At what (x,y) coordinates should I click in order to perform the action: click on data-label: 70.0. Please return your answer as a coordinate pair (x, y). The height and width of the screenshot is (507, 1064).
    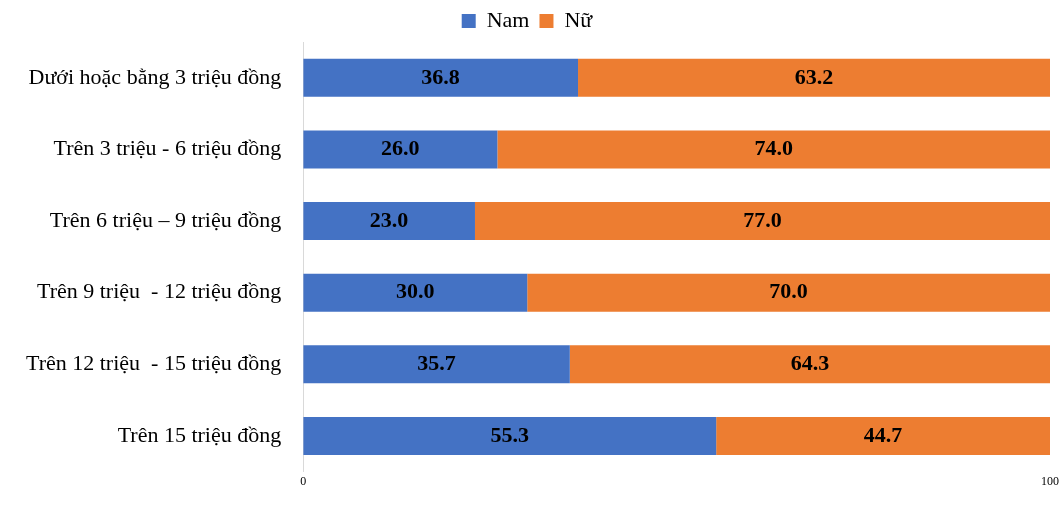
    Looking at the image, I should click on (788, 291).